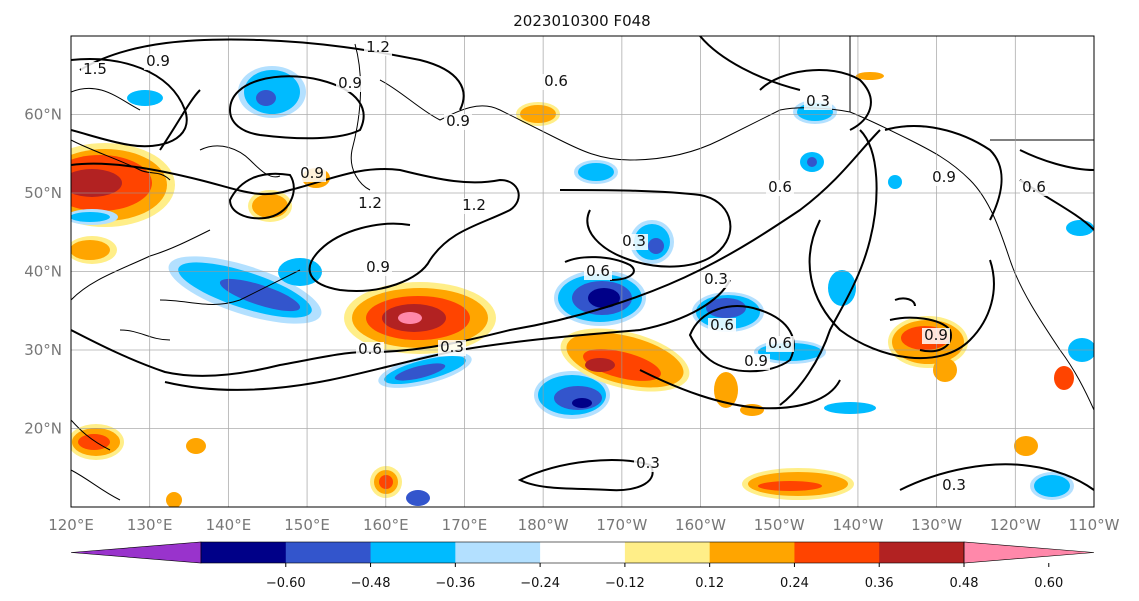 This screenshot has height=601, width=1139. What do you see at coordinates (465, 525) in the screenshot?
I see `x-tick-label: 170°E` at bounding box center [465, 525].